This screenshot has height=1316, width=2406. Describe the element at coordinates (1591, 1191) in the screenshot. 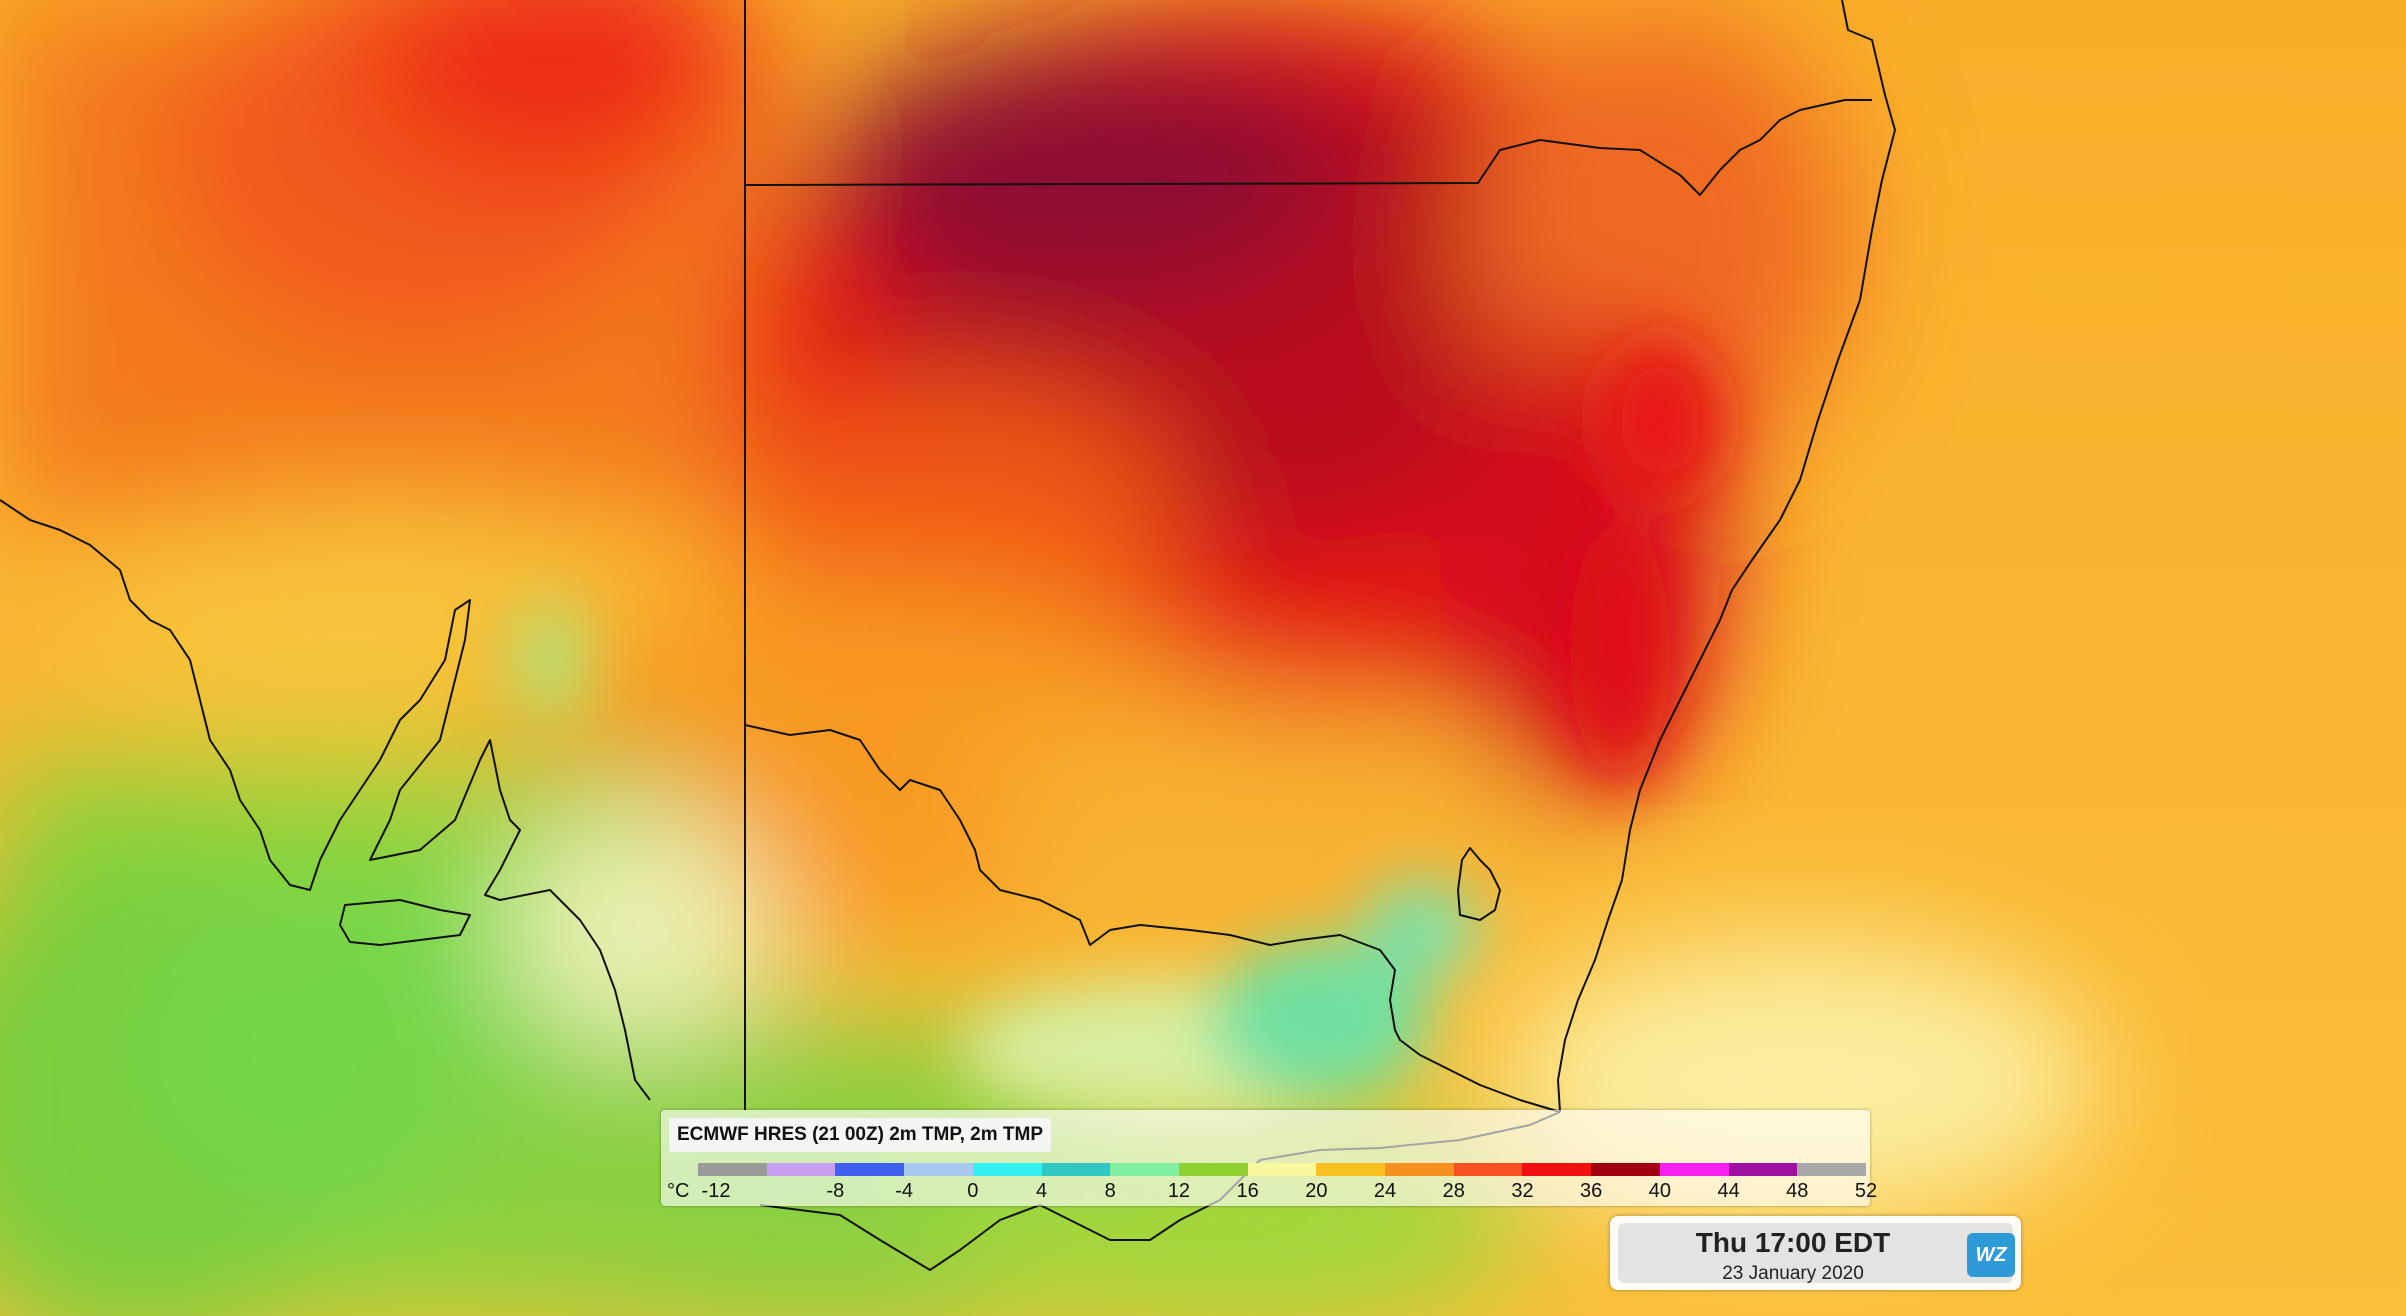

I see `legend-tick-label: 36` at that location.